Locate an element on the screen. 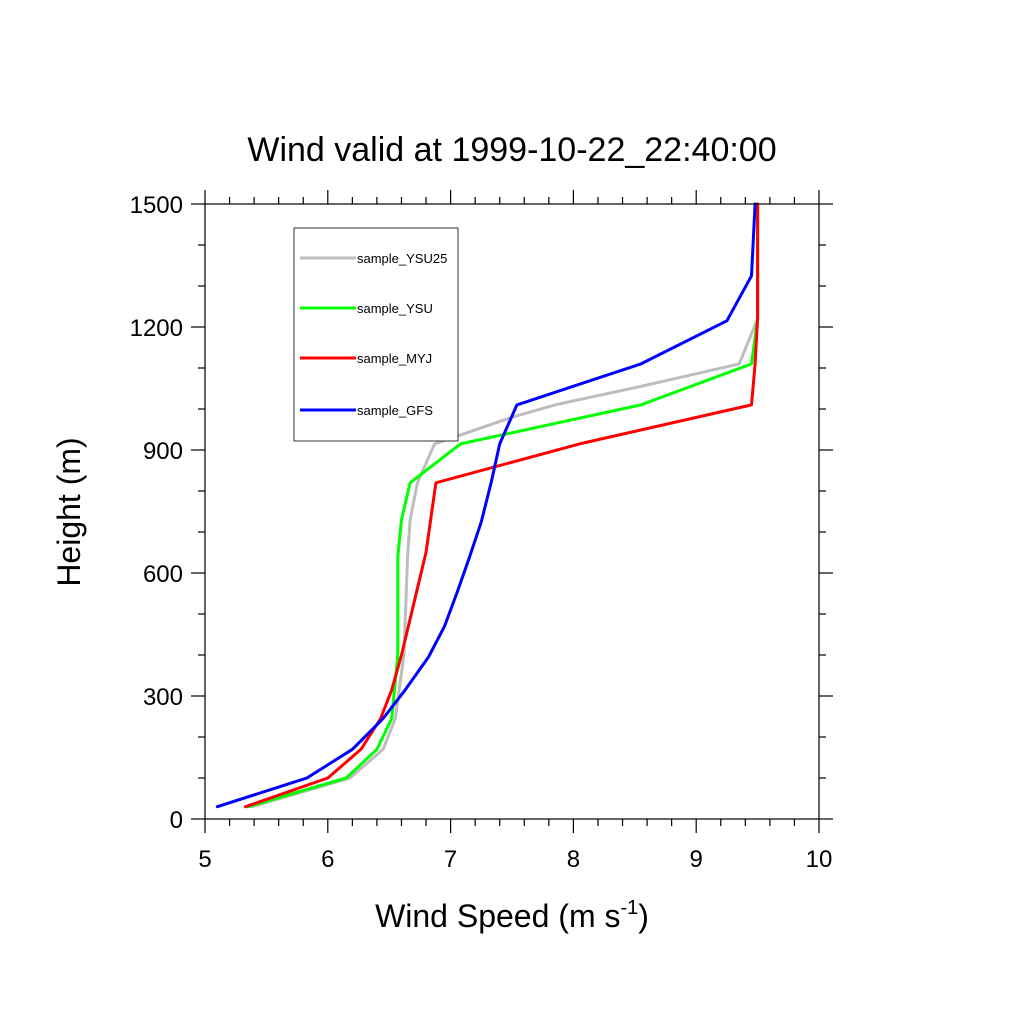  legend-label-sample_MYJ: sample_MYJ is located at coordinates (394, 358).